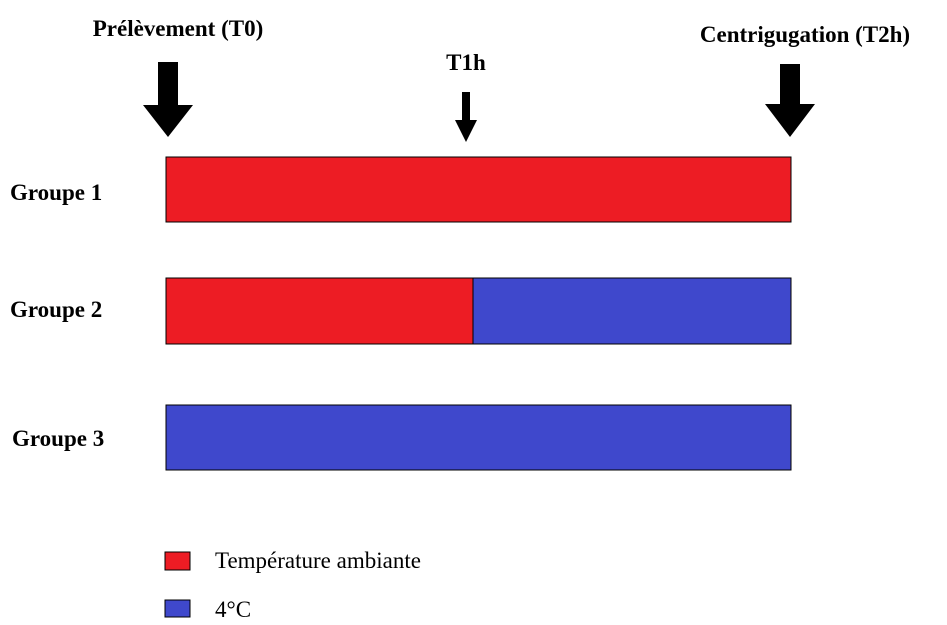 This screenshot has height=625, width=947. Describe the element at coordinates (178, 28) in the screenshot. I see `start-label: Prélèvement (T0)` at that location.